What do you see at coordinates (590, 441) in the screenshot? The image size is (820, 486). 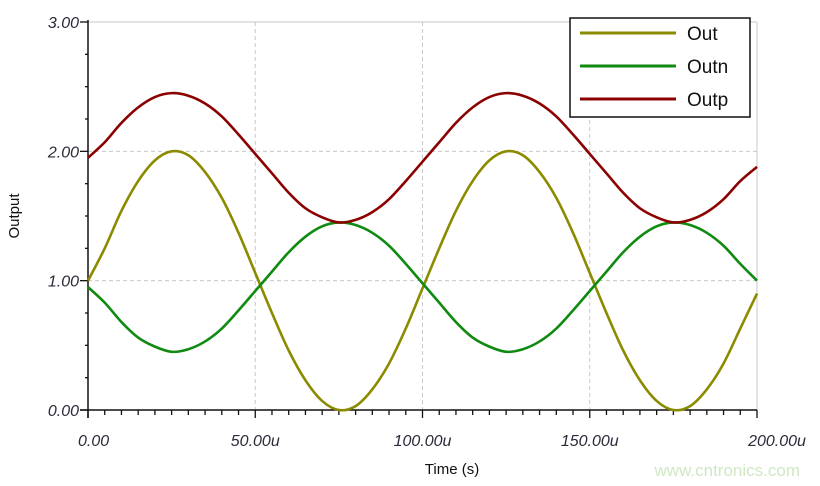 I see `x-tick-label: 150.00u` at bounding box center [590, 441].